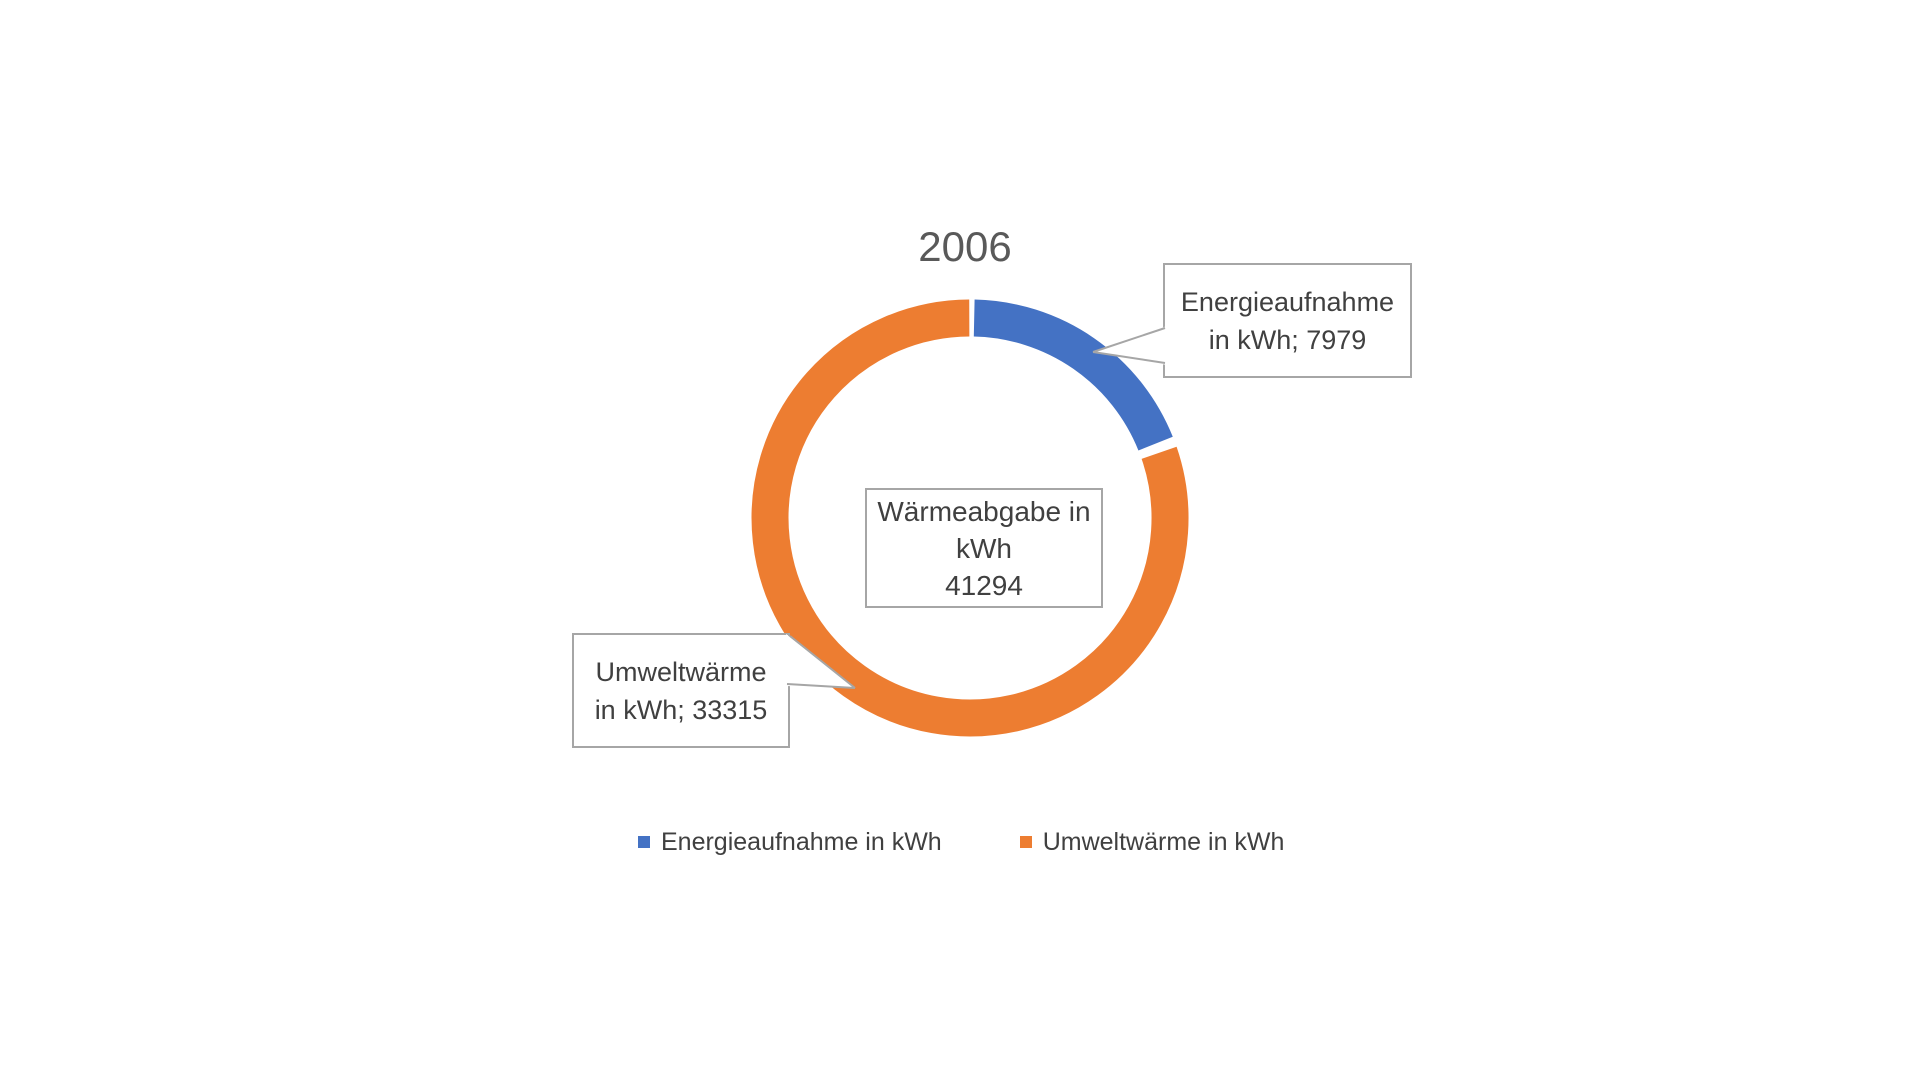 This screenshot has width=1920, height=1080. What do you see at coordinates (1163, 842) in the screenshot?
I see `legend-label-umweltwaerme: Umweltwärme in kWh` at bounding box center [1163, 842].